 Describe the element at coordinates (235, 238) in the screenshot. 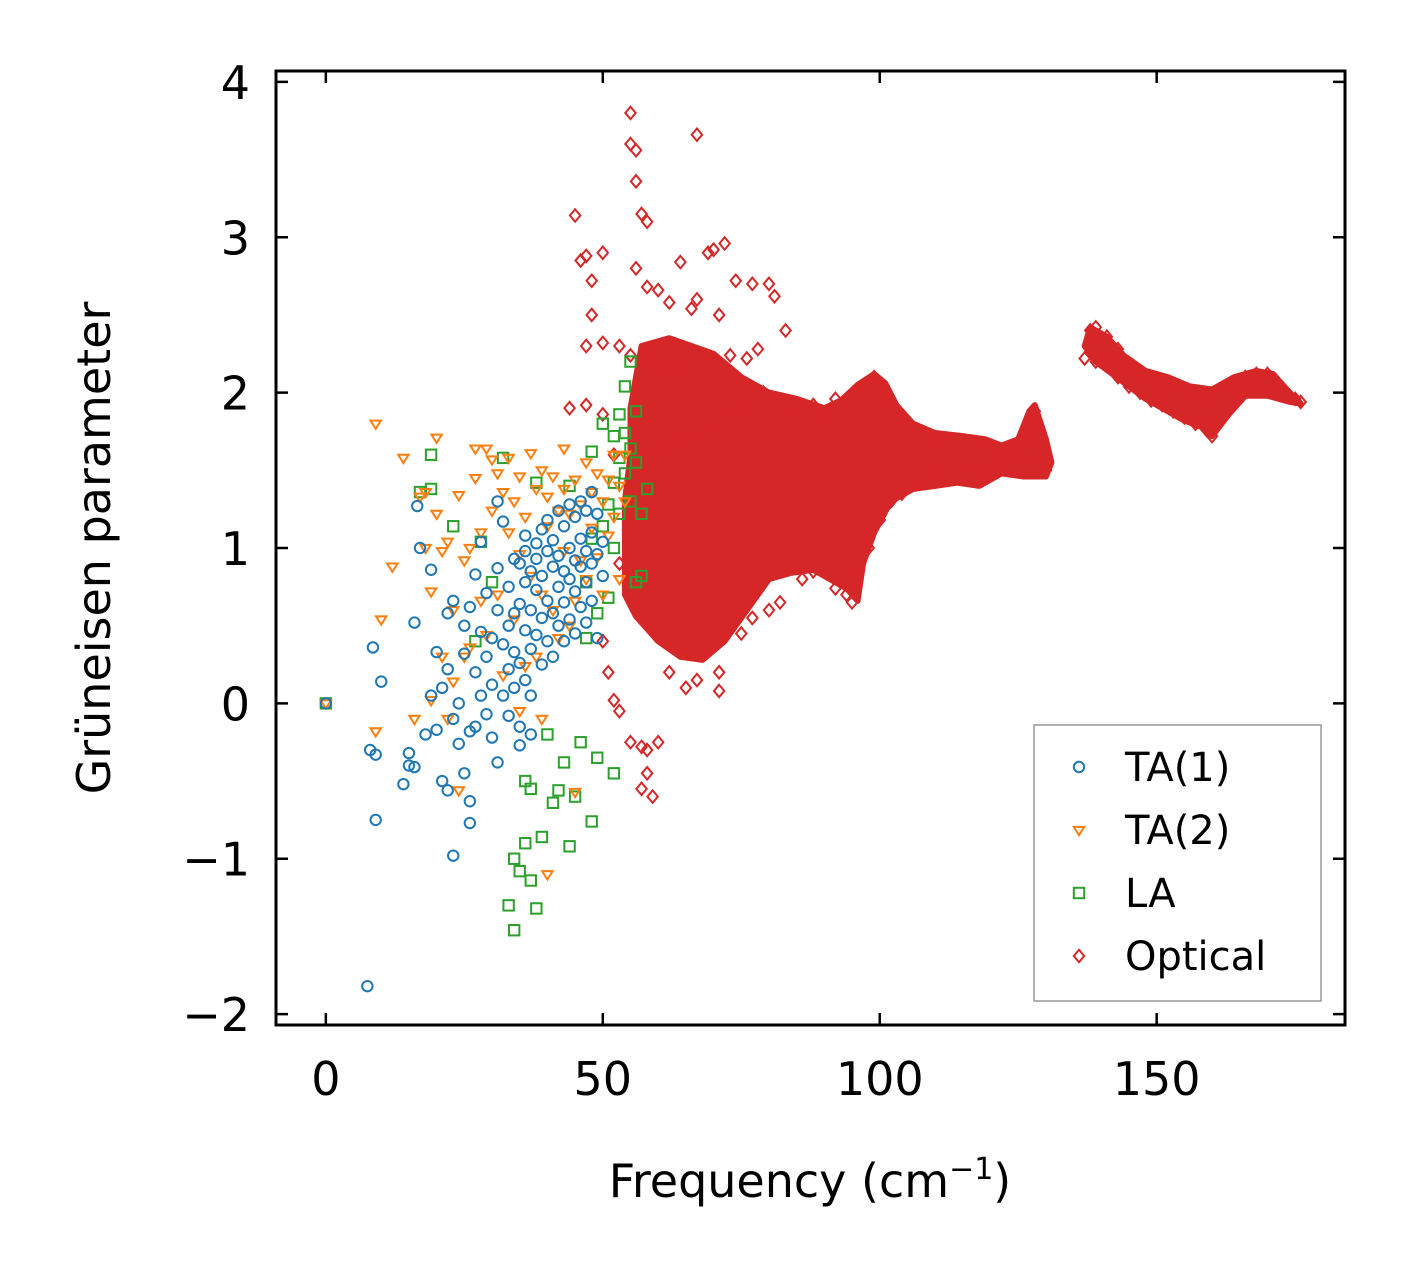

I see `y-tick-label: 3` at that location.